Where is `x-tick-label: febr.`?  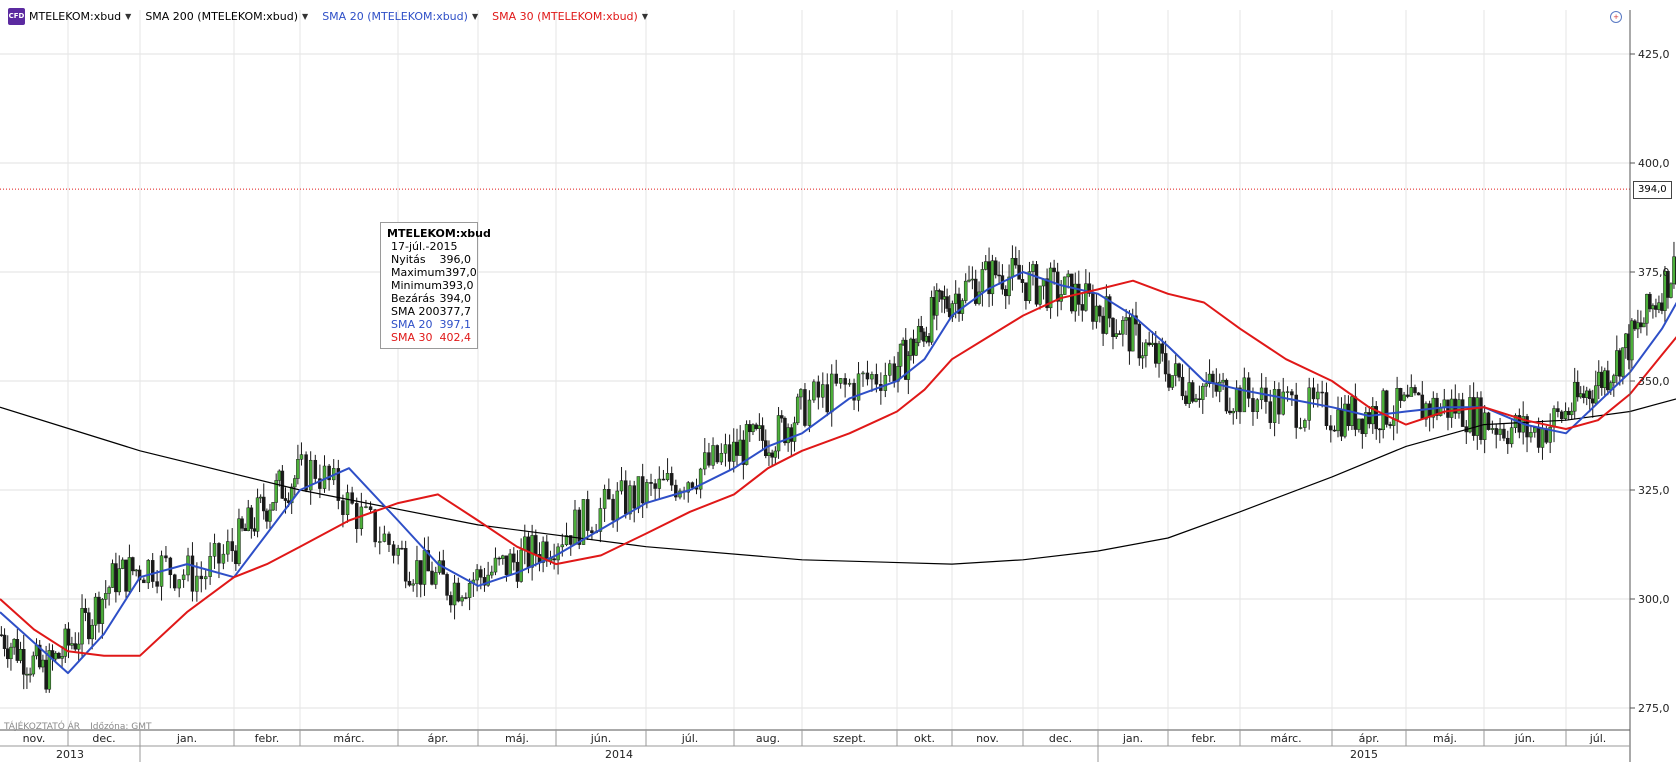
x-tick-label: febr. is located at coordinates (1204, 738).